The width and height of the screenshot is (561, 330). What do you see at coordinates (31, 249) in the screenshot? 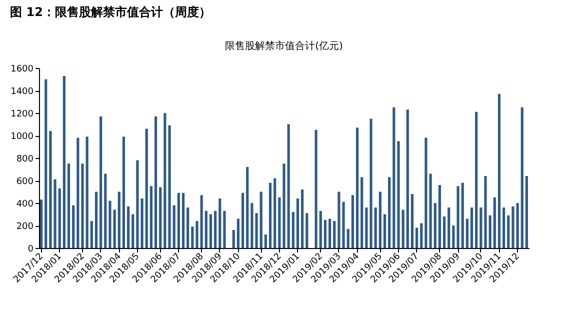
I see `y-tick-label: 0` at bounding box center [31, 249].